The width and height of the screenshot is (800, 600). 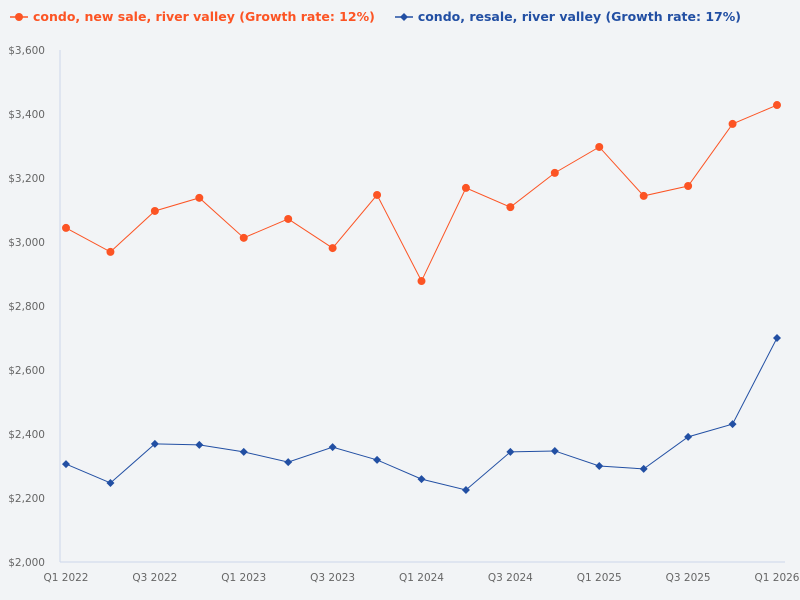 I want to click on y-tick-label: $2,200, so click(x=26, y=499).